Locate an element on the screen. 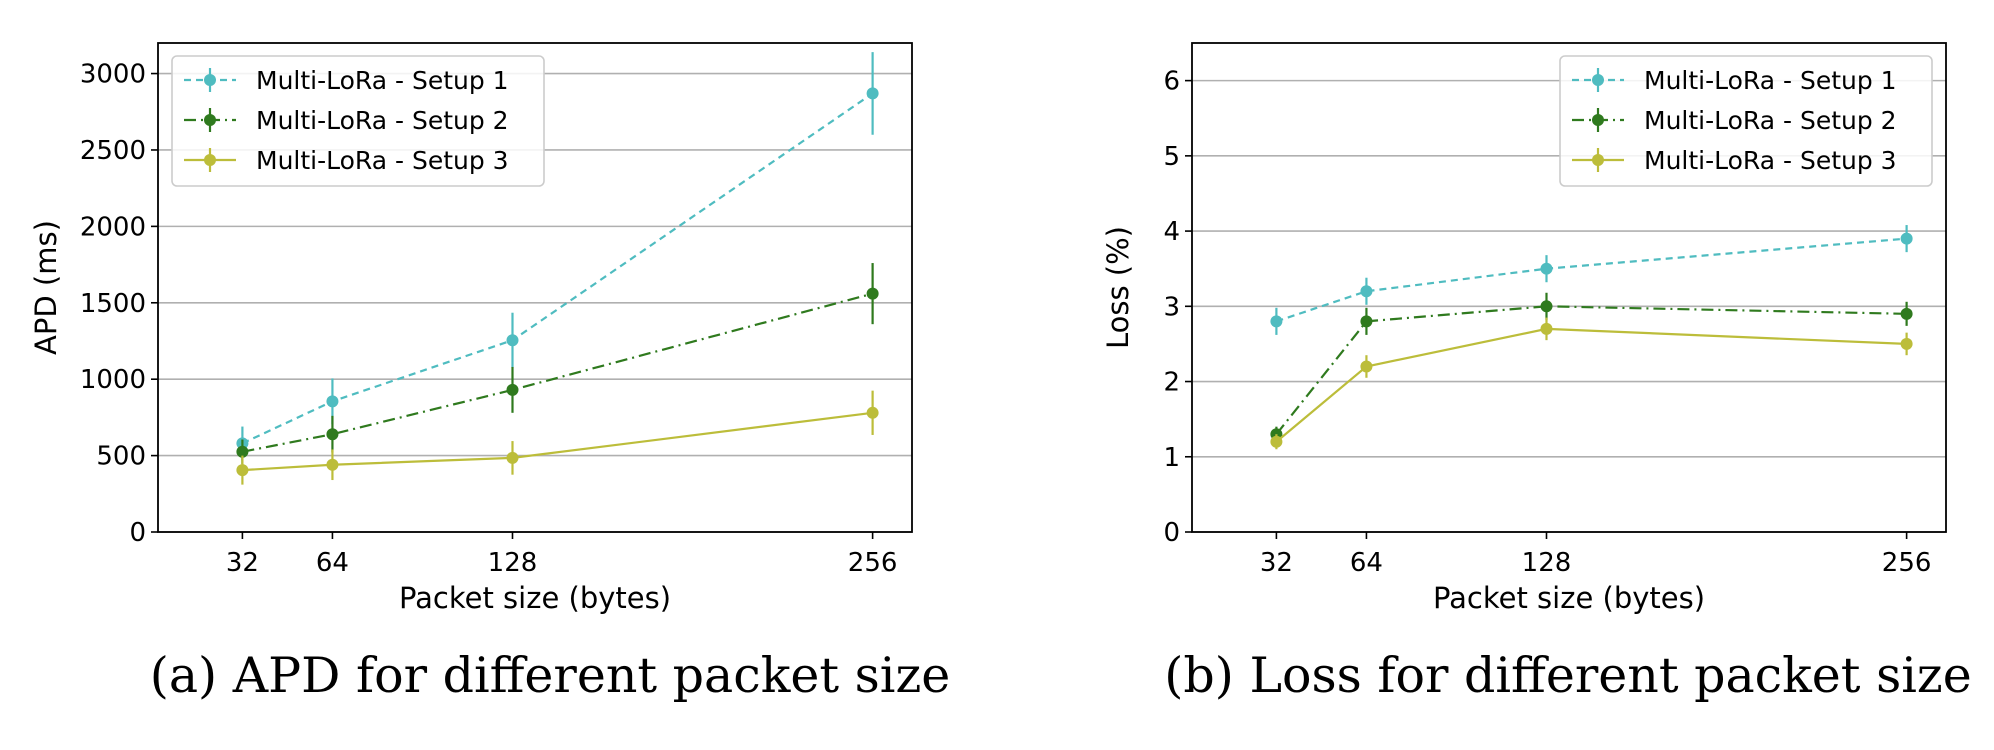  y-axis-label: Loss (%) is located at coordinates (1118, 287).